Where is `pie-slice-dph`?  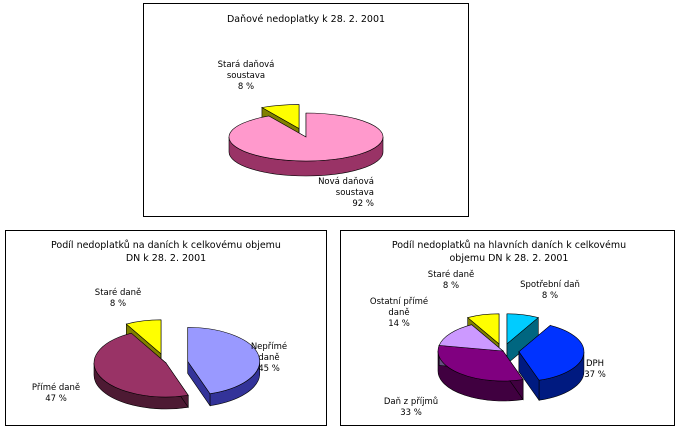 pie-slice-dph is located at coordinates (551, 353).